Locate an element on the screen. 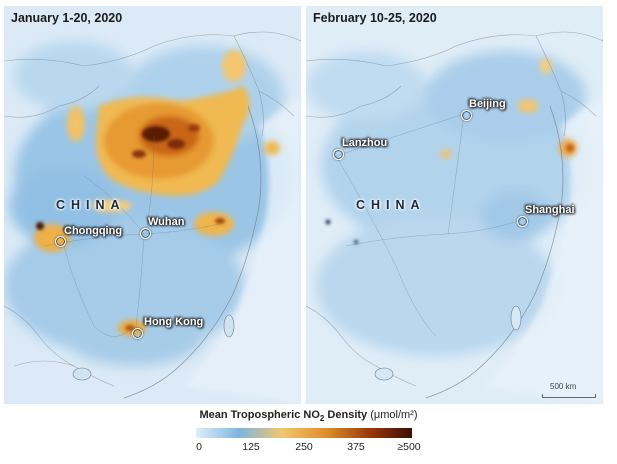  legend-title: Mean Tropospheric NO2 Density (μmol/m²) is located at coordinates (308, 416).